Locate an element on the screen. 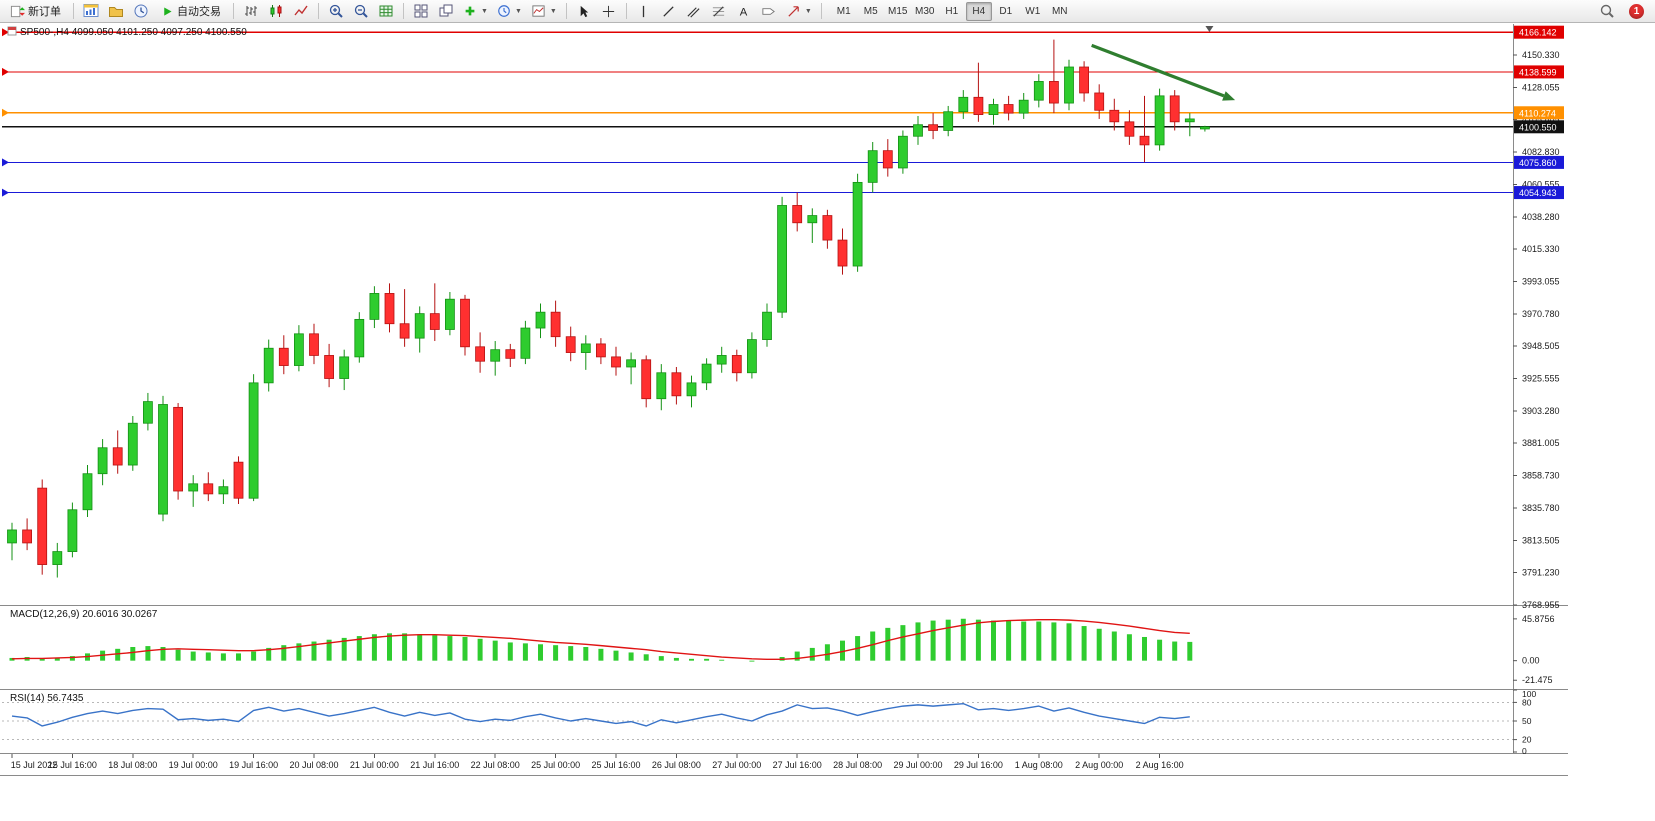 This screenshot has width=1655, height=821. grid-toggle-button is located at coordinates (386, 11).